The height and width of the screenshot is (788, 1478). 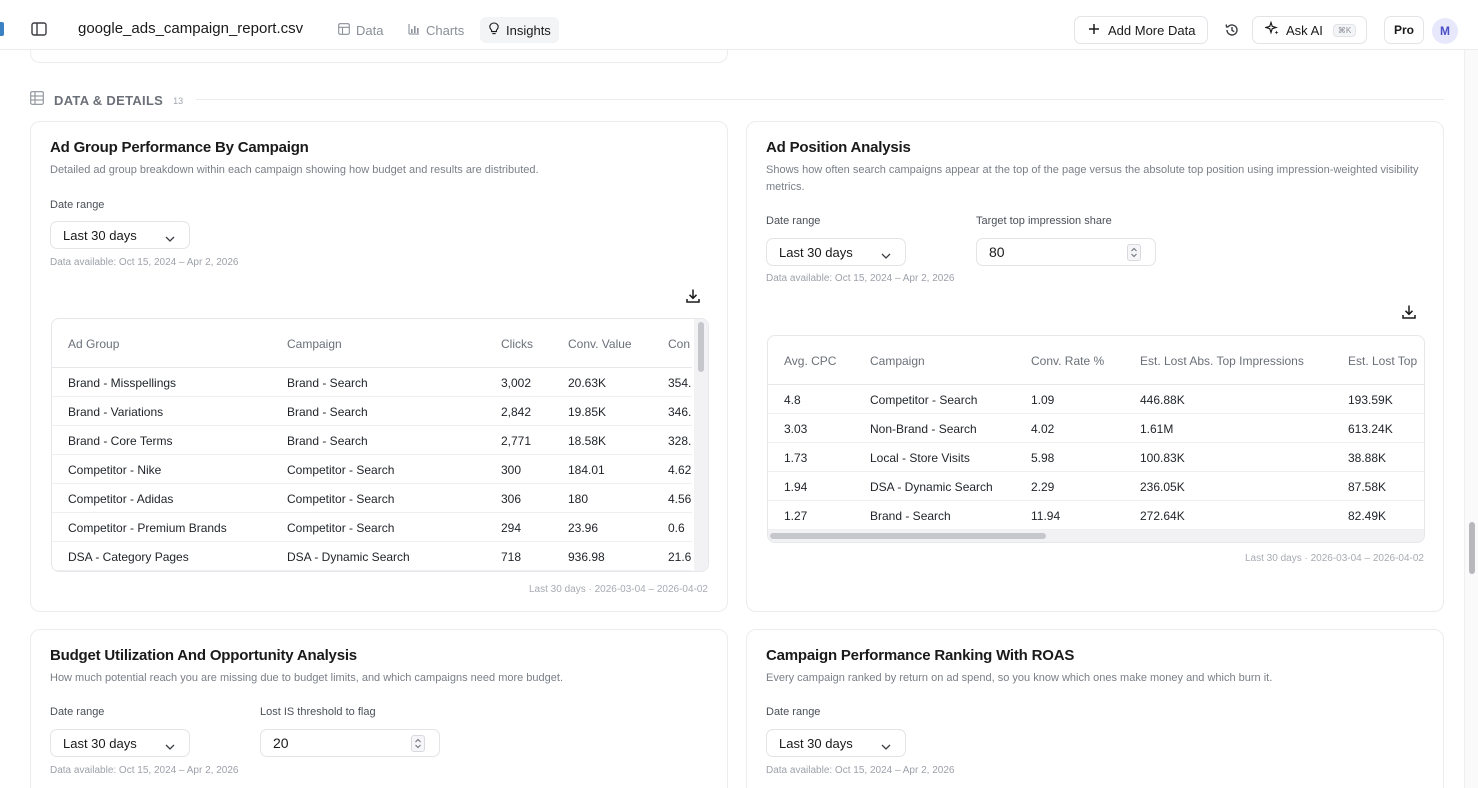 I want to click on table-cell: 300, so click(x=511, y=470).